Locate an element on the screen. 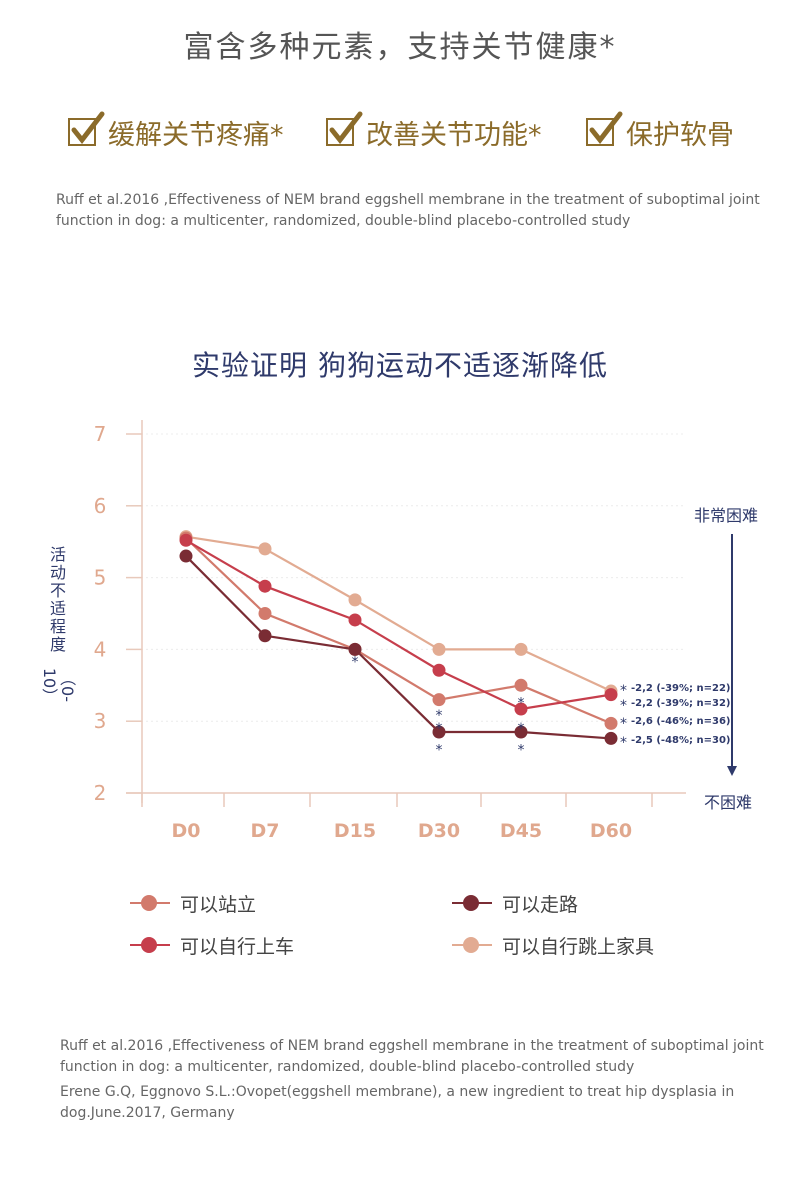  y-tick-label: 4 is located at coordinates (100, 649).